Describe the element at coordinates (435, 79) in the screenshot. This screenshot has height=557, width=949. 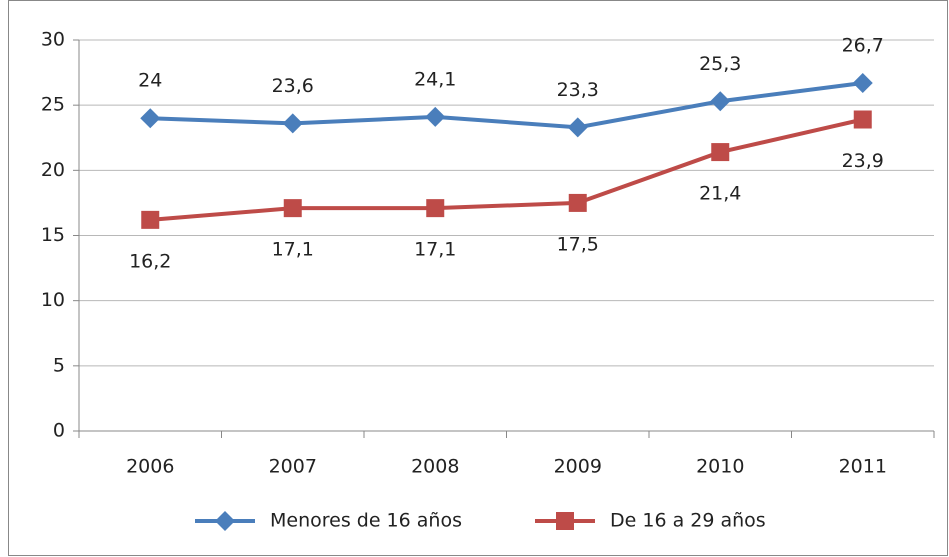
I see `data-label: 24,1` at that location.